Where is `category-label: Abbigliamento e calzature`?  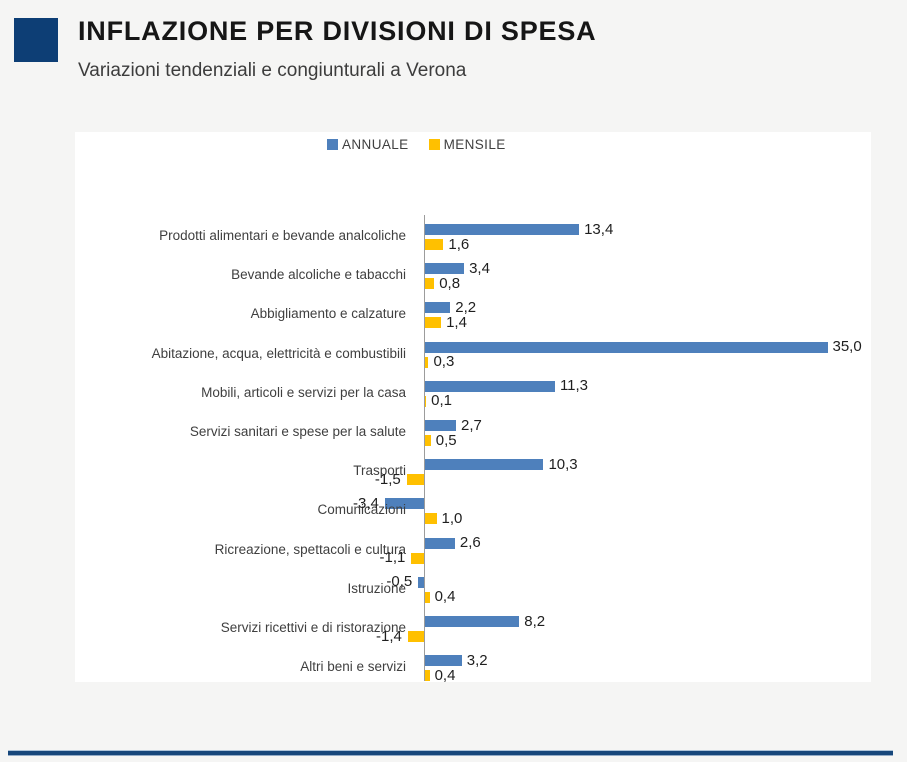 category-label: Abbigliamento e calzature is located at coordinates (328, 314).